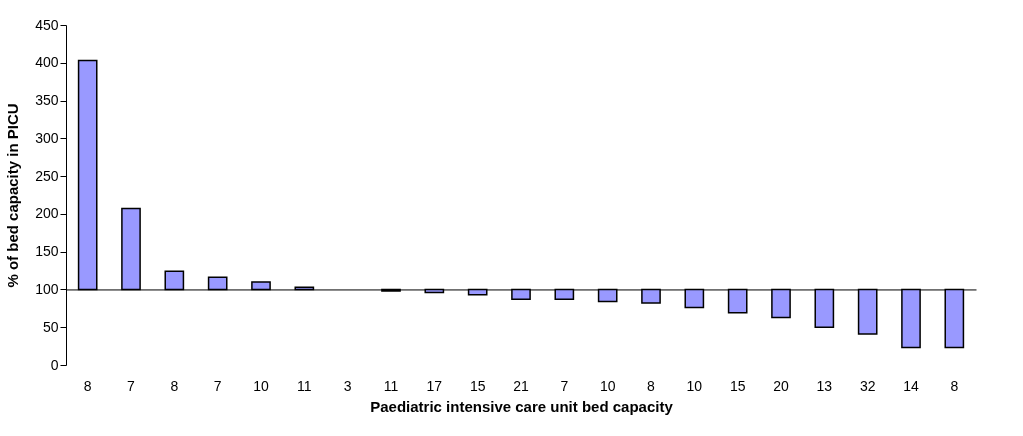 The image size is (1023, 436). I want to click on x-tick-label: 32, so click(867, 385).